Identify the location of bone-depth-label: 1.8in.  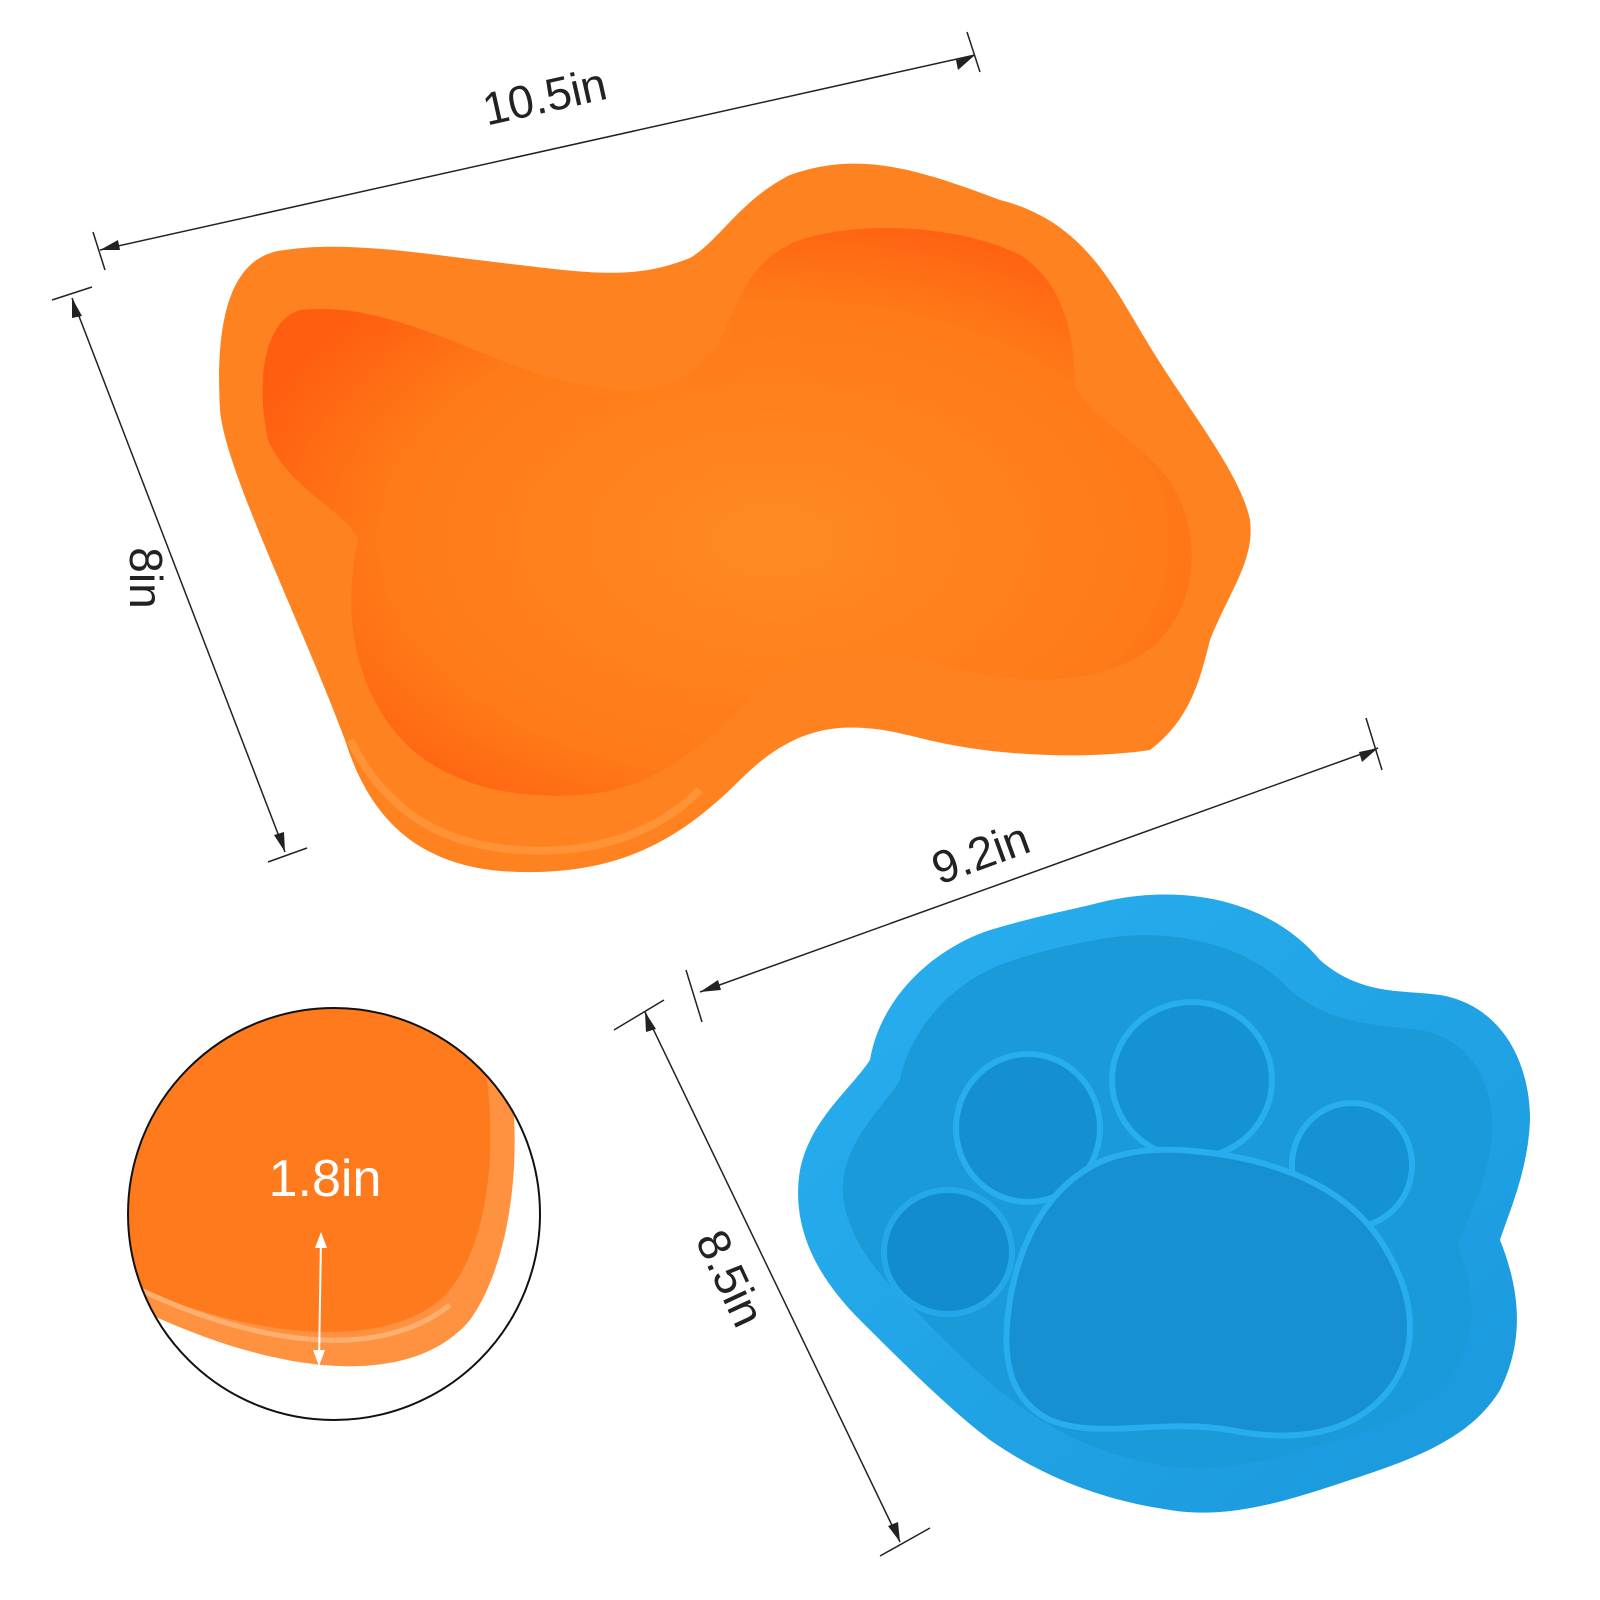
(325, 1179).